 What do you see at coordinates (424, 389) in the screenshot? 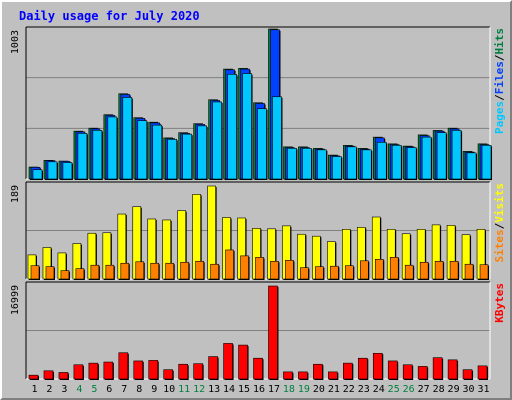
I see `x-tick-label-day-27: 27` at bounding box center [424, 389].